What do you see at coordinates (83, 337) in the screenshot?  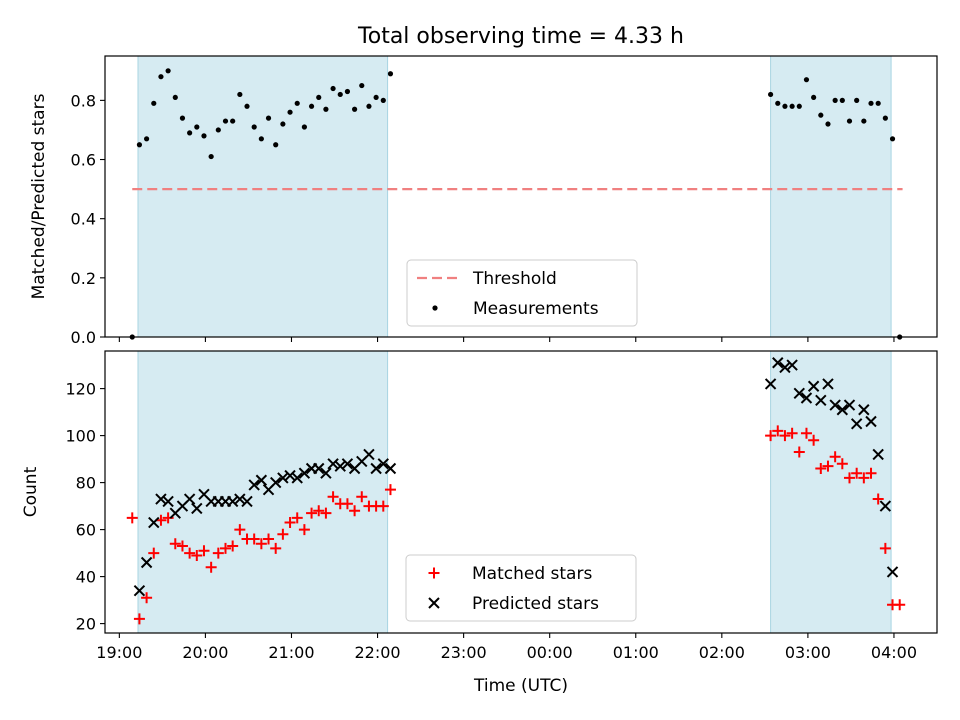 I see `y-tick-label: 0.0` at bounding box center [83, 337].